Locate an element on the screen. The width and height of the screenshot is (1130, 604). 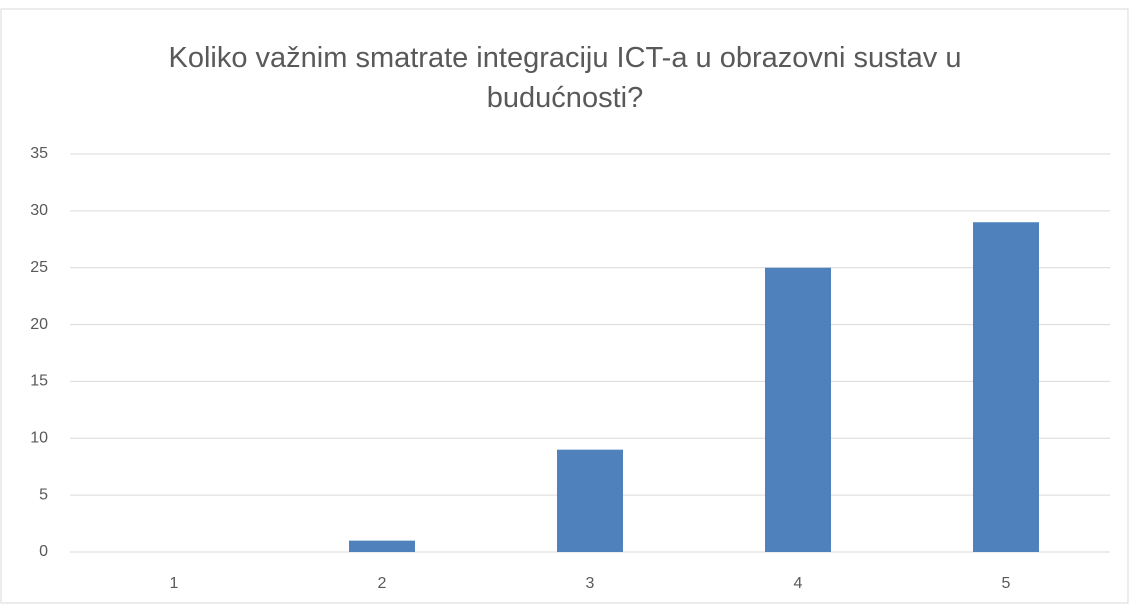
y-tick-label: 25 is located at coordinates (39, 267).